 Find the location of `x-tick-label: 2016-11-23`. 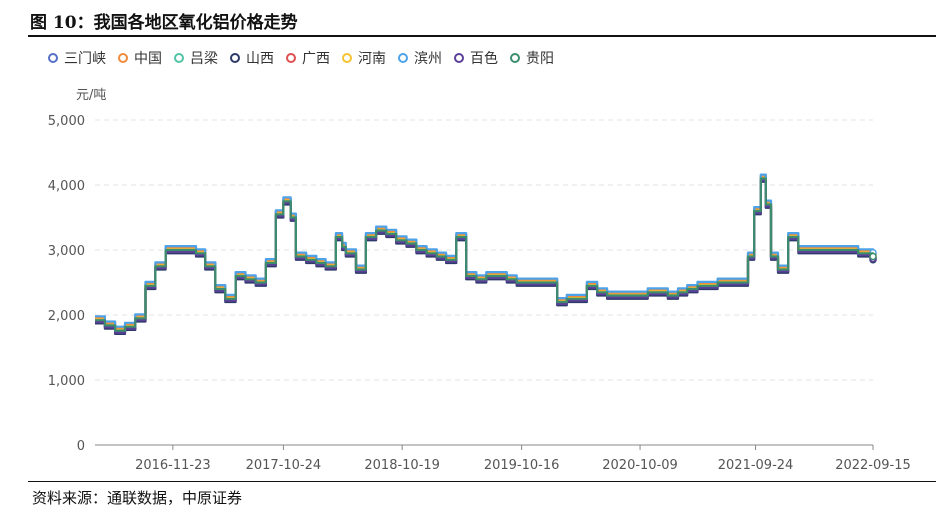

x-tick-label: 2016-11-23 is located at coordinates (173, 465).